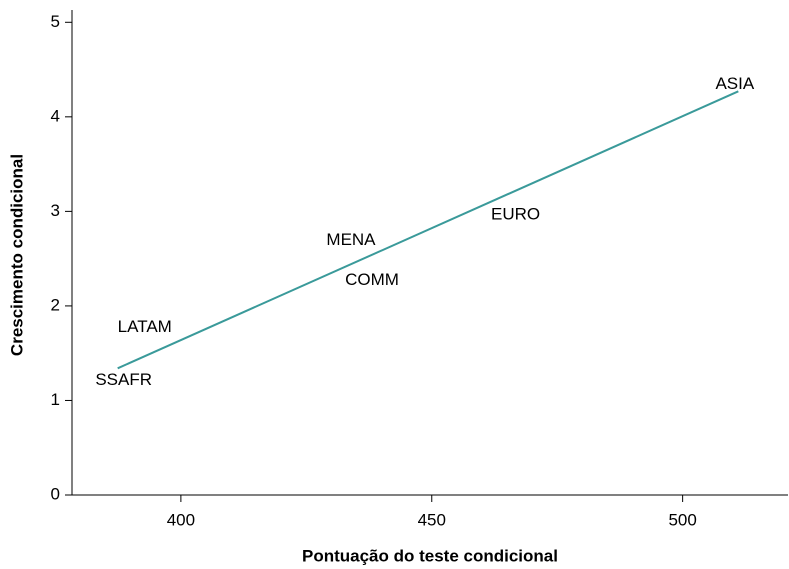 This screenshot has width=789, height=569. I want to click on point-label: COMM, so click(372, 279).